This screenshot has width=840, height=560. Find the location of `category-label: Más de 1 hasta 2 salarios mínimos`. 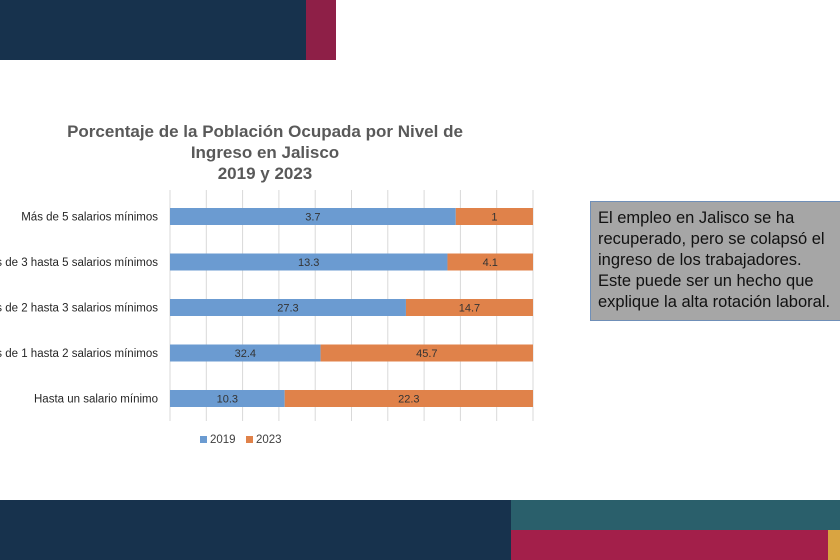

category-label: Más de 1 hasta 2 salarios mínimos is located at coordinates (79, 354).